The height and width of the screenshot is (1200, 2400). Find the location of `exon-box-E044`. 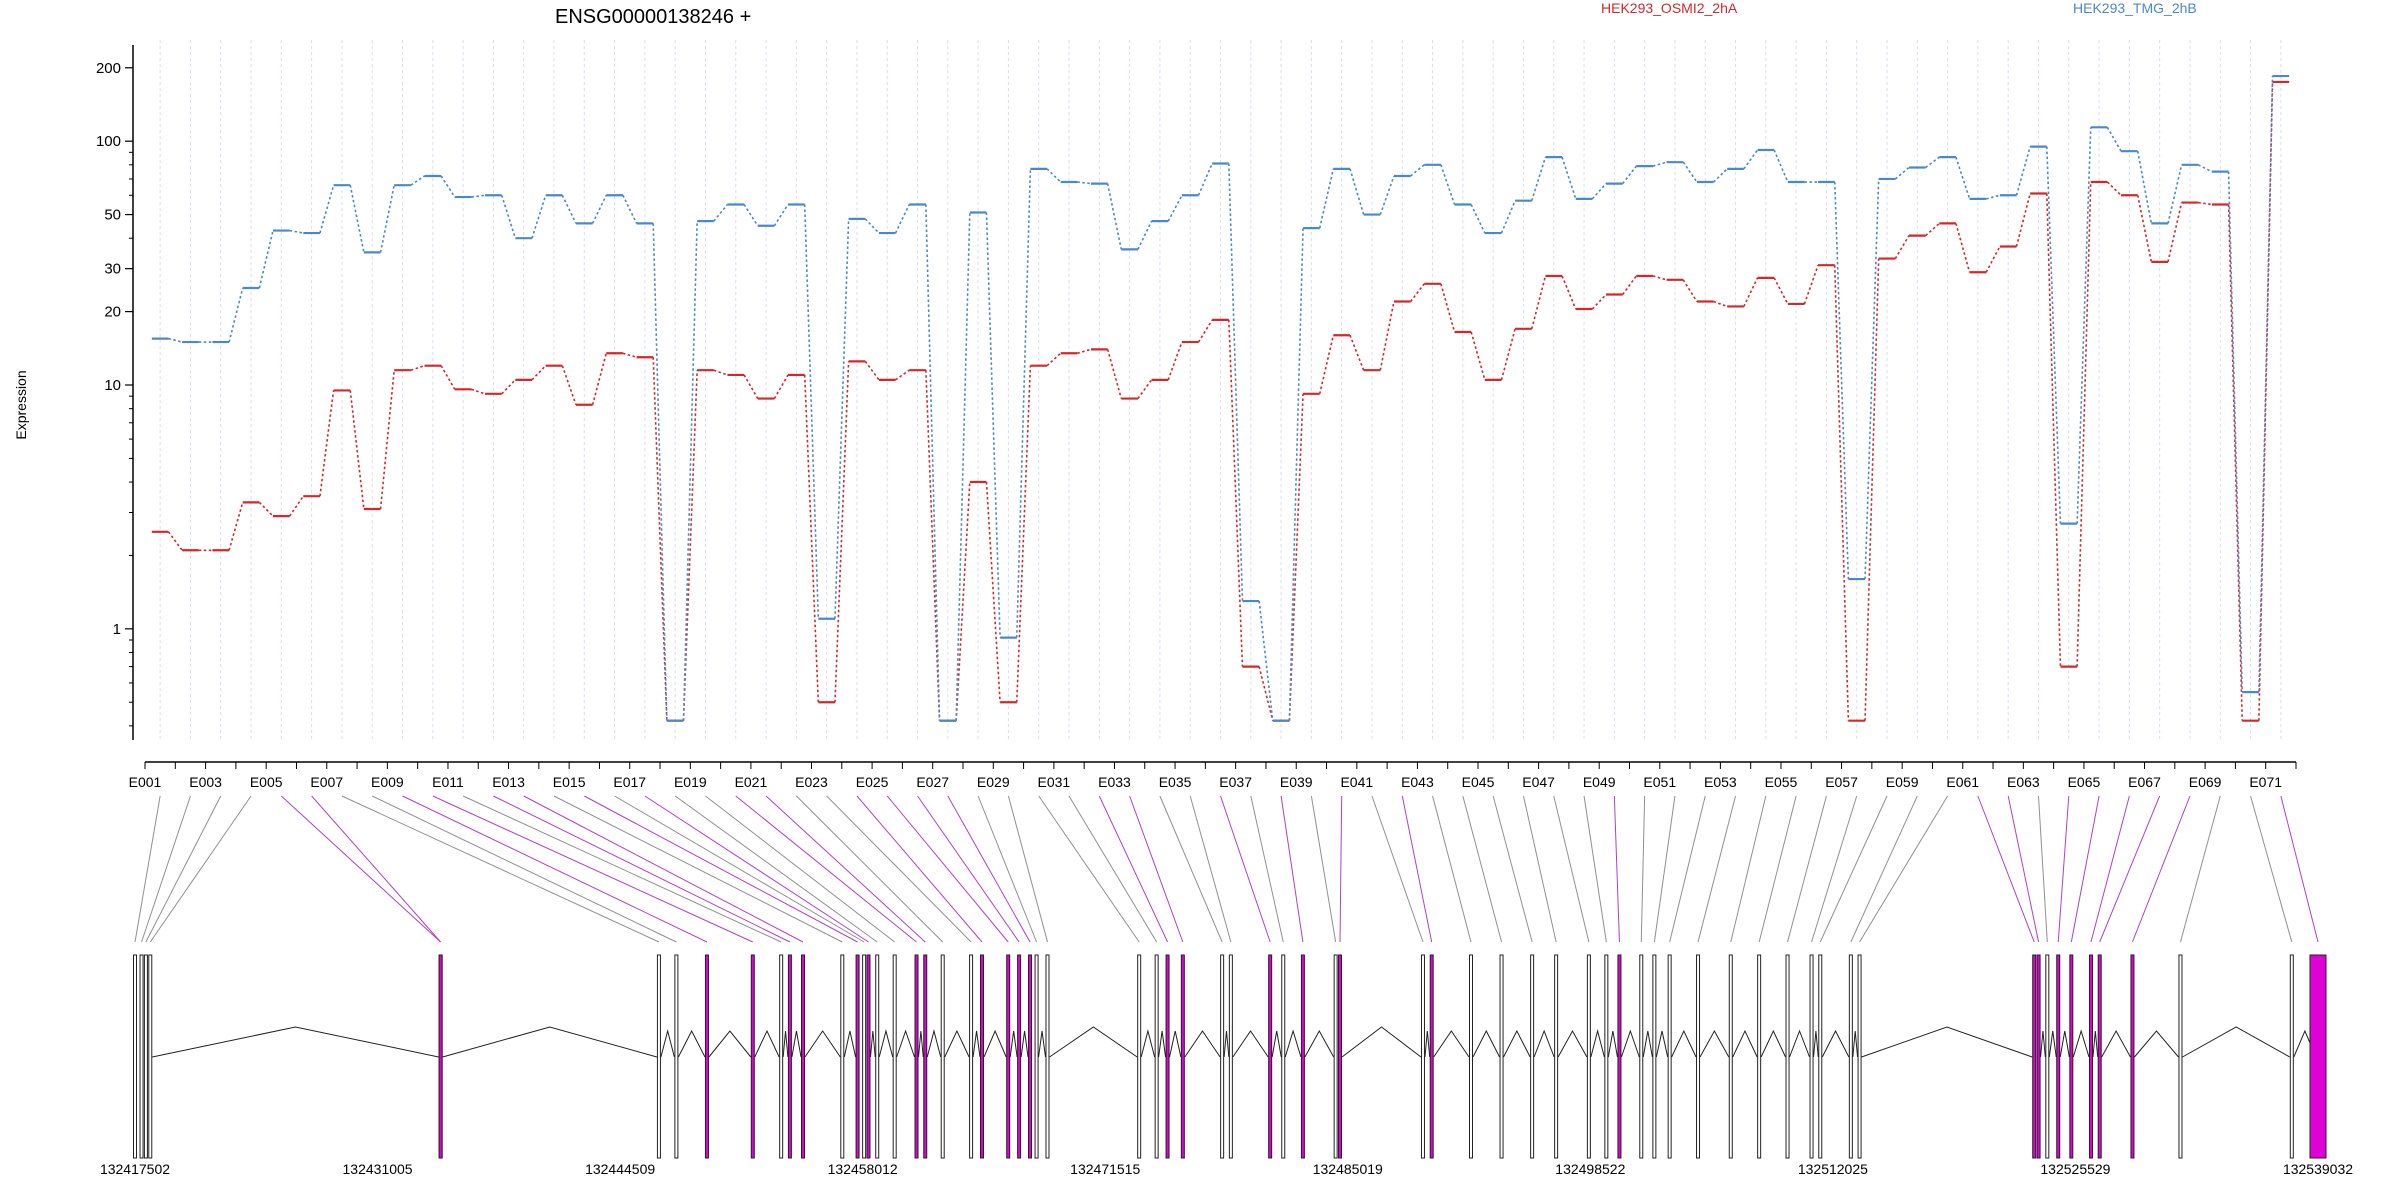

exon-box-E044 is located at coordinates (1501, 1056).